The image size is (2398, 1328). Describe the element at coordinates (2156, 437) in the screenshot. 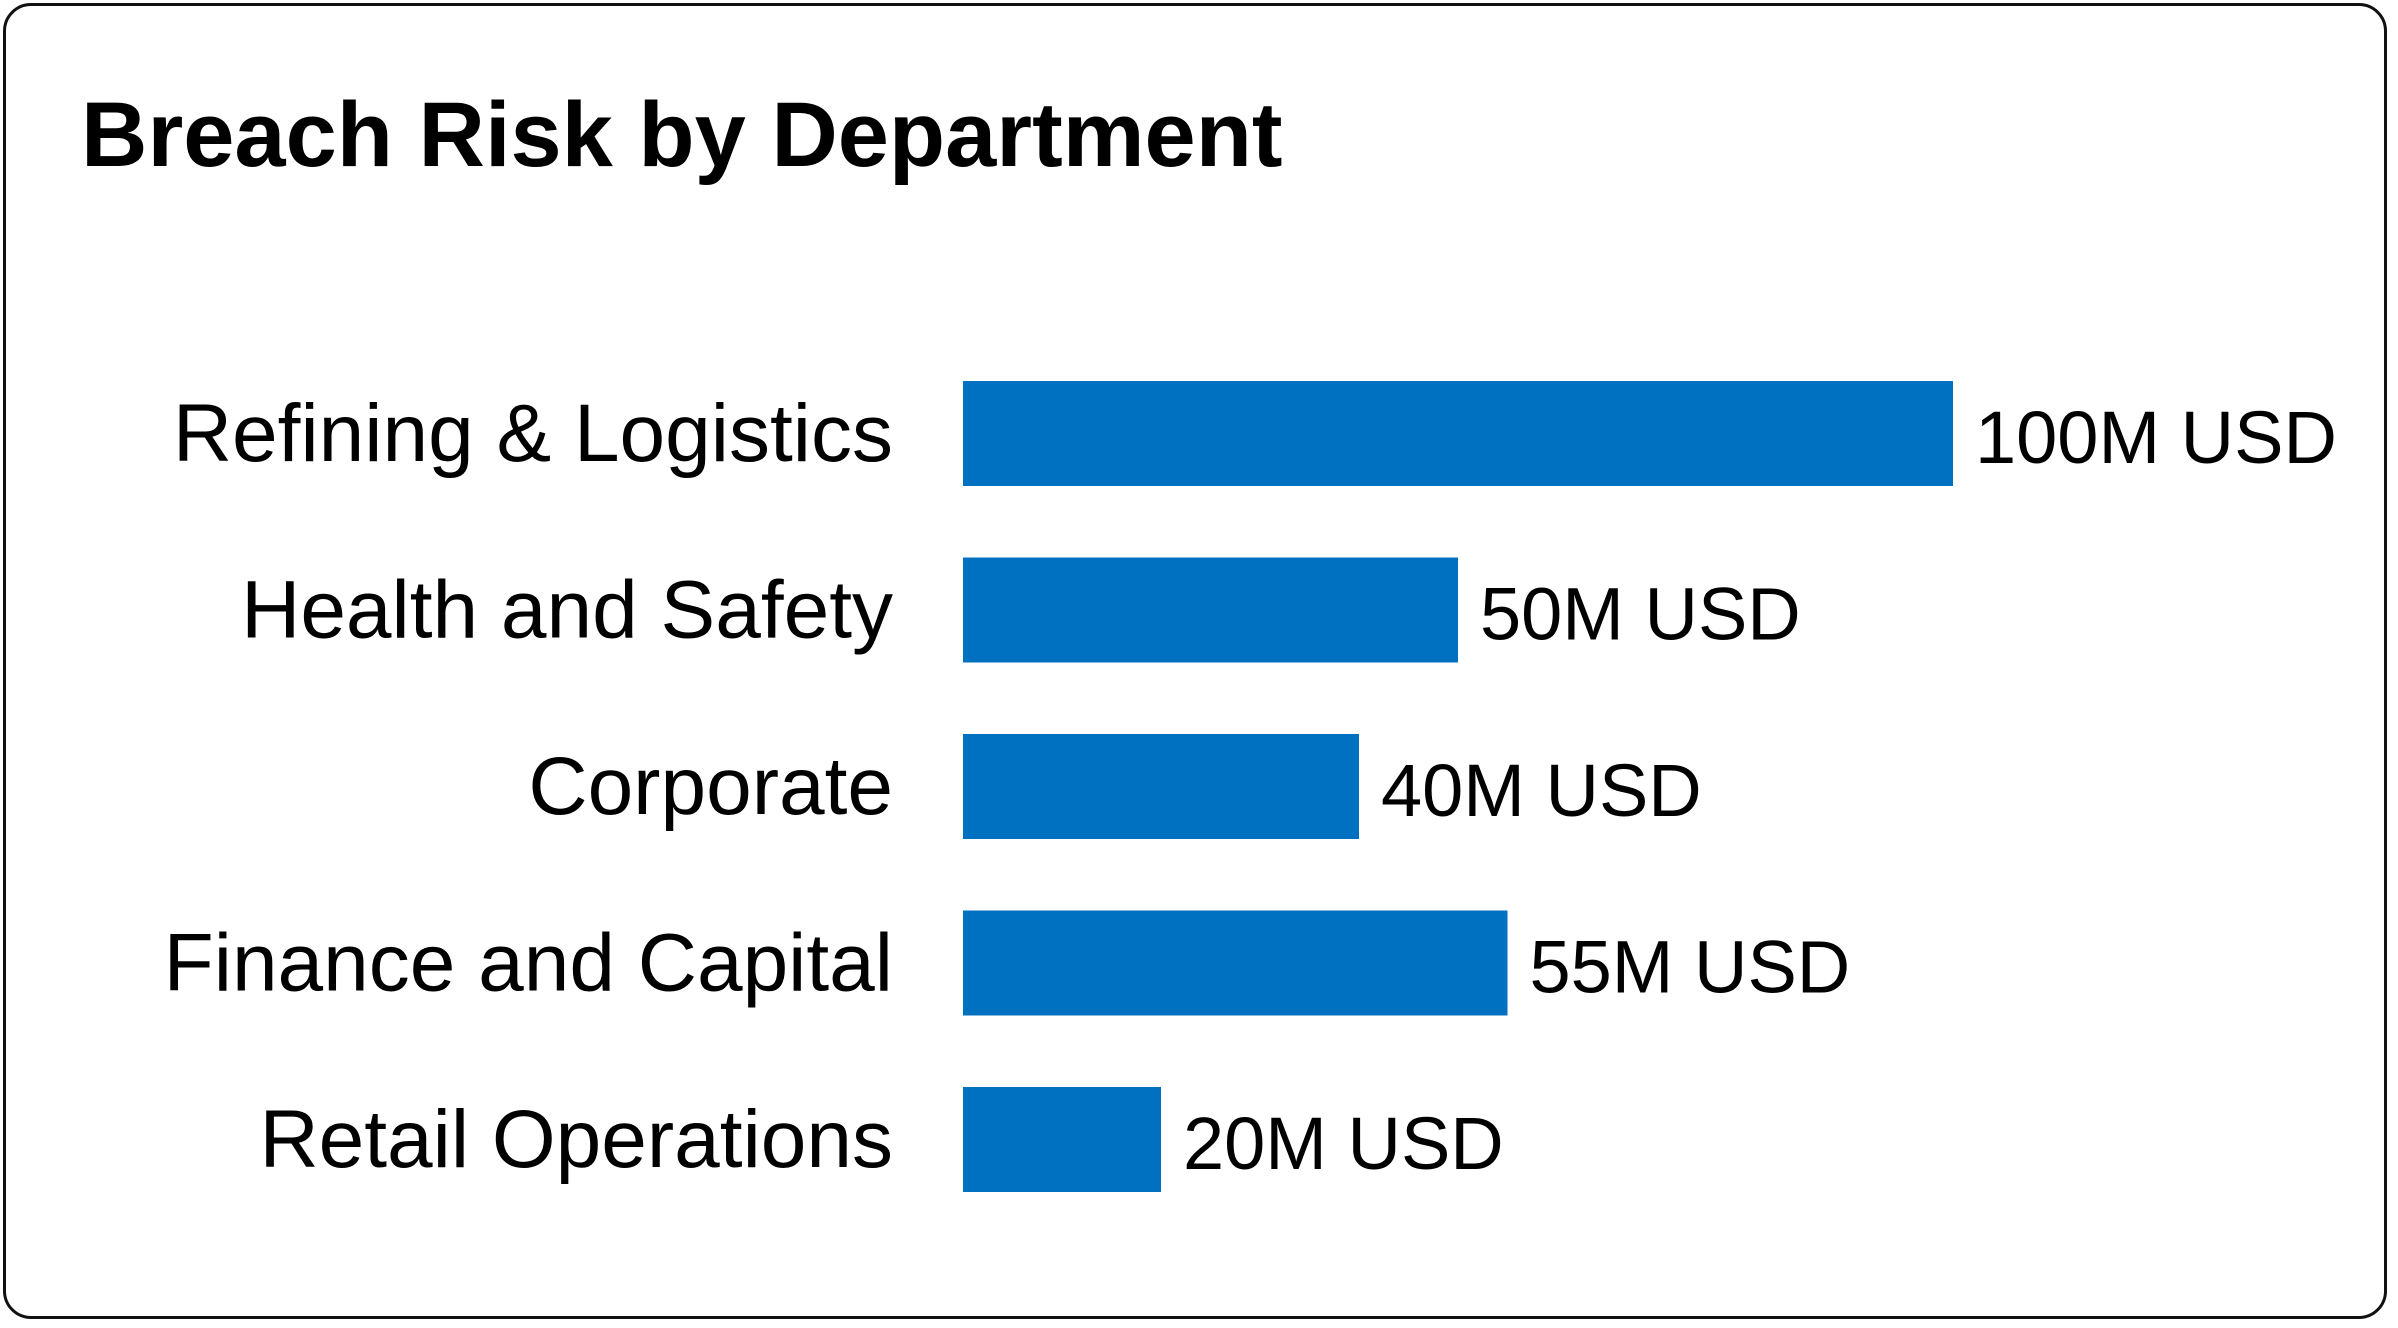

I see `value-label-0: 100M USD` at that location.